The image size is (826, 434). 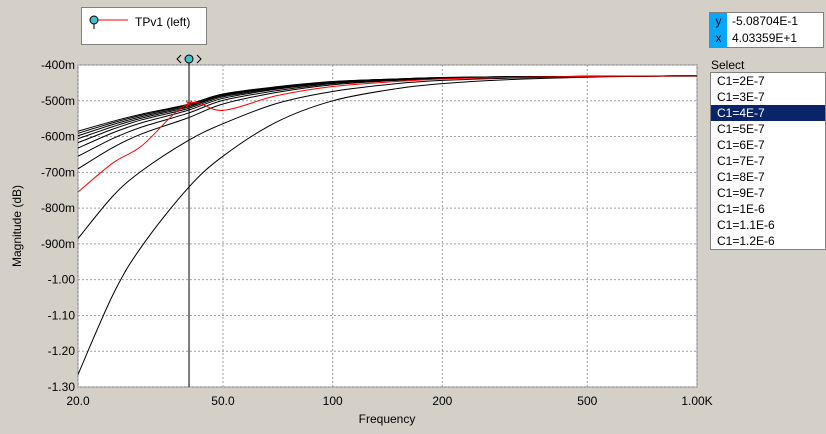 What do you see at coordinates (62, 315) in the screenshot?
I see `y-tick-label: -1.10` at bounding box center [62, 315].